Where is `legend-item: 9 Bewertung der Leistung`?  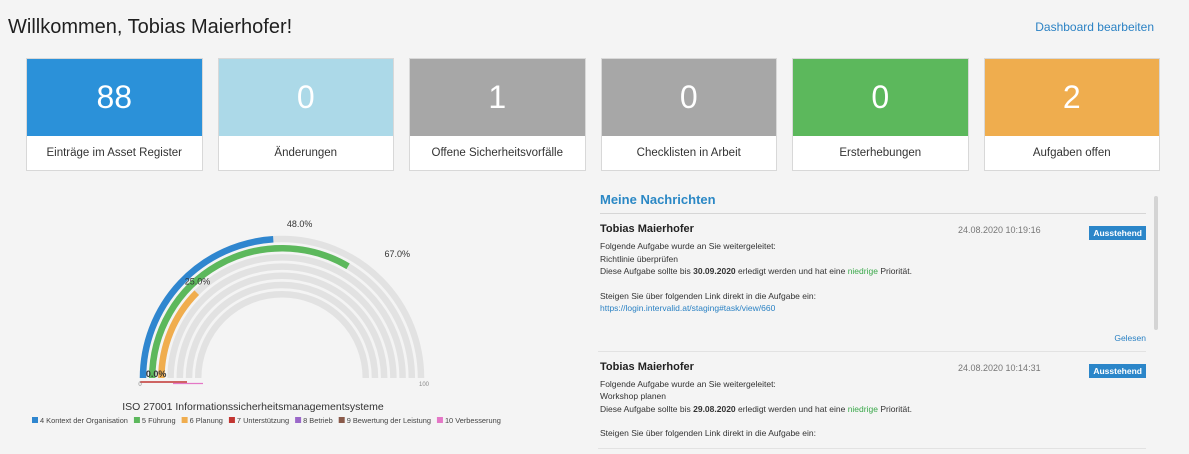 legend-item: 9 Bewertung der Leistung is located at coordinates (384, 420).